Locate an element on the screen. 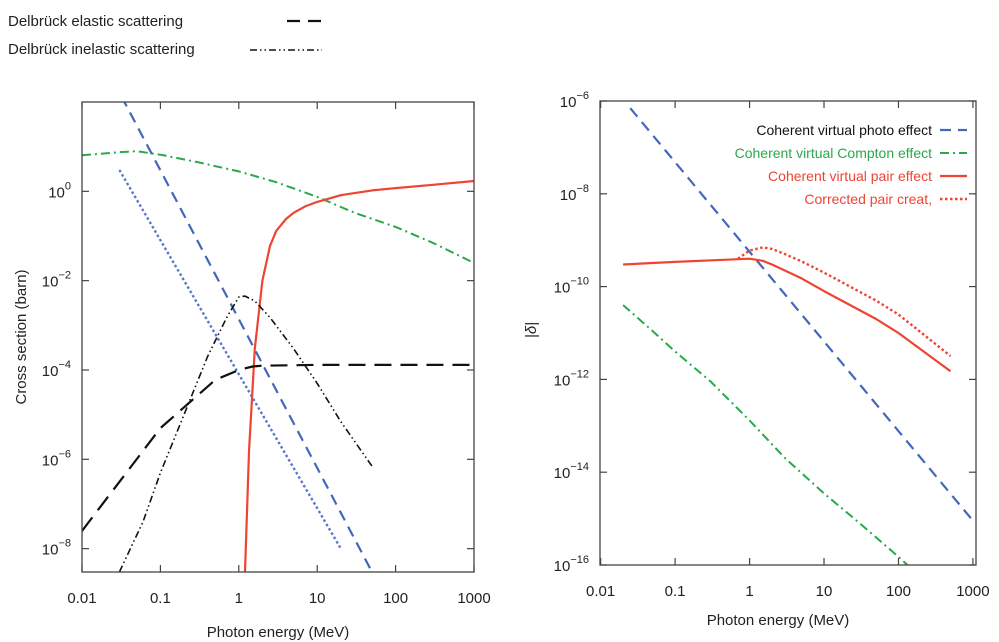 The width and height of the screenshot is (999, 642). y-axis-label-right: |δ| is located at coordinates (531, 330).